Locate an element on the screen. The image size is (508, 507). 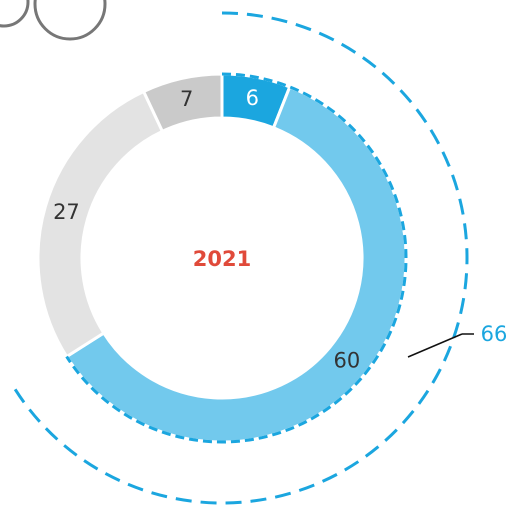
data-label: 7 is located at coordinates (186, 99).